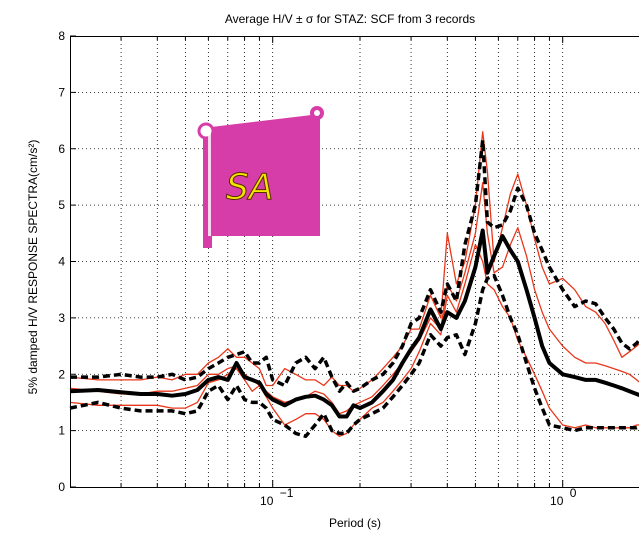  Describe the element at coordinates (61, 318) in the screenshot. I see `y-tick-label: 3` at that location.